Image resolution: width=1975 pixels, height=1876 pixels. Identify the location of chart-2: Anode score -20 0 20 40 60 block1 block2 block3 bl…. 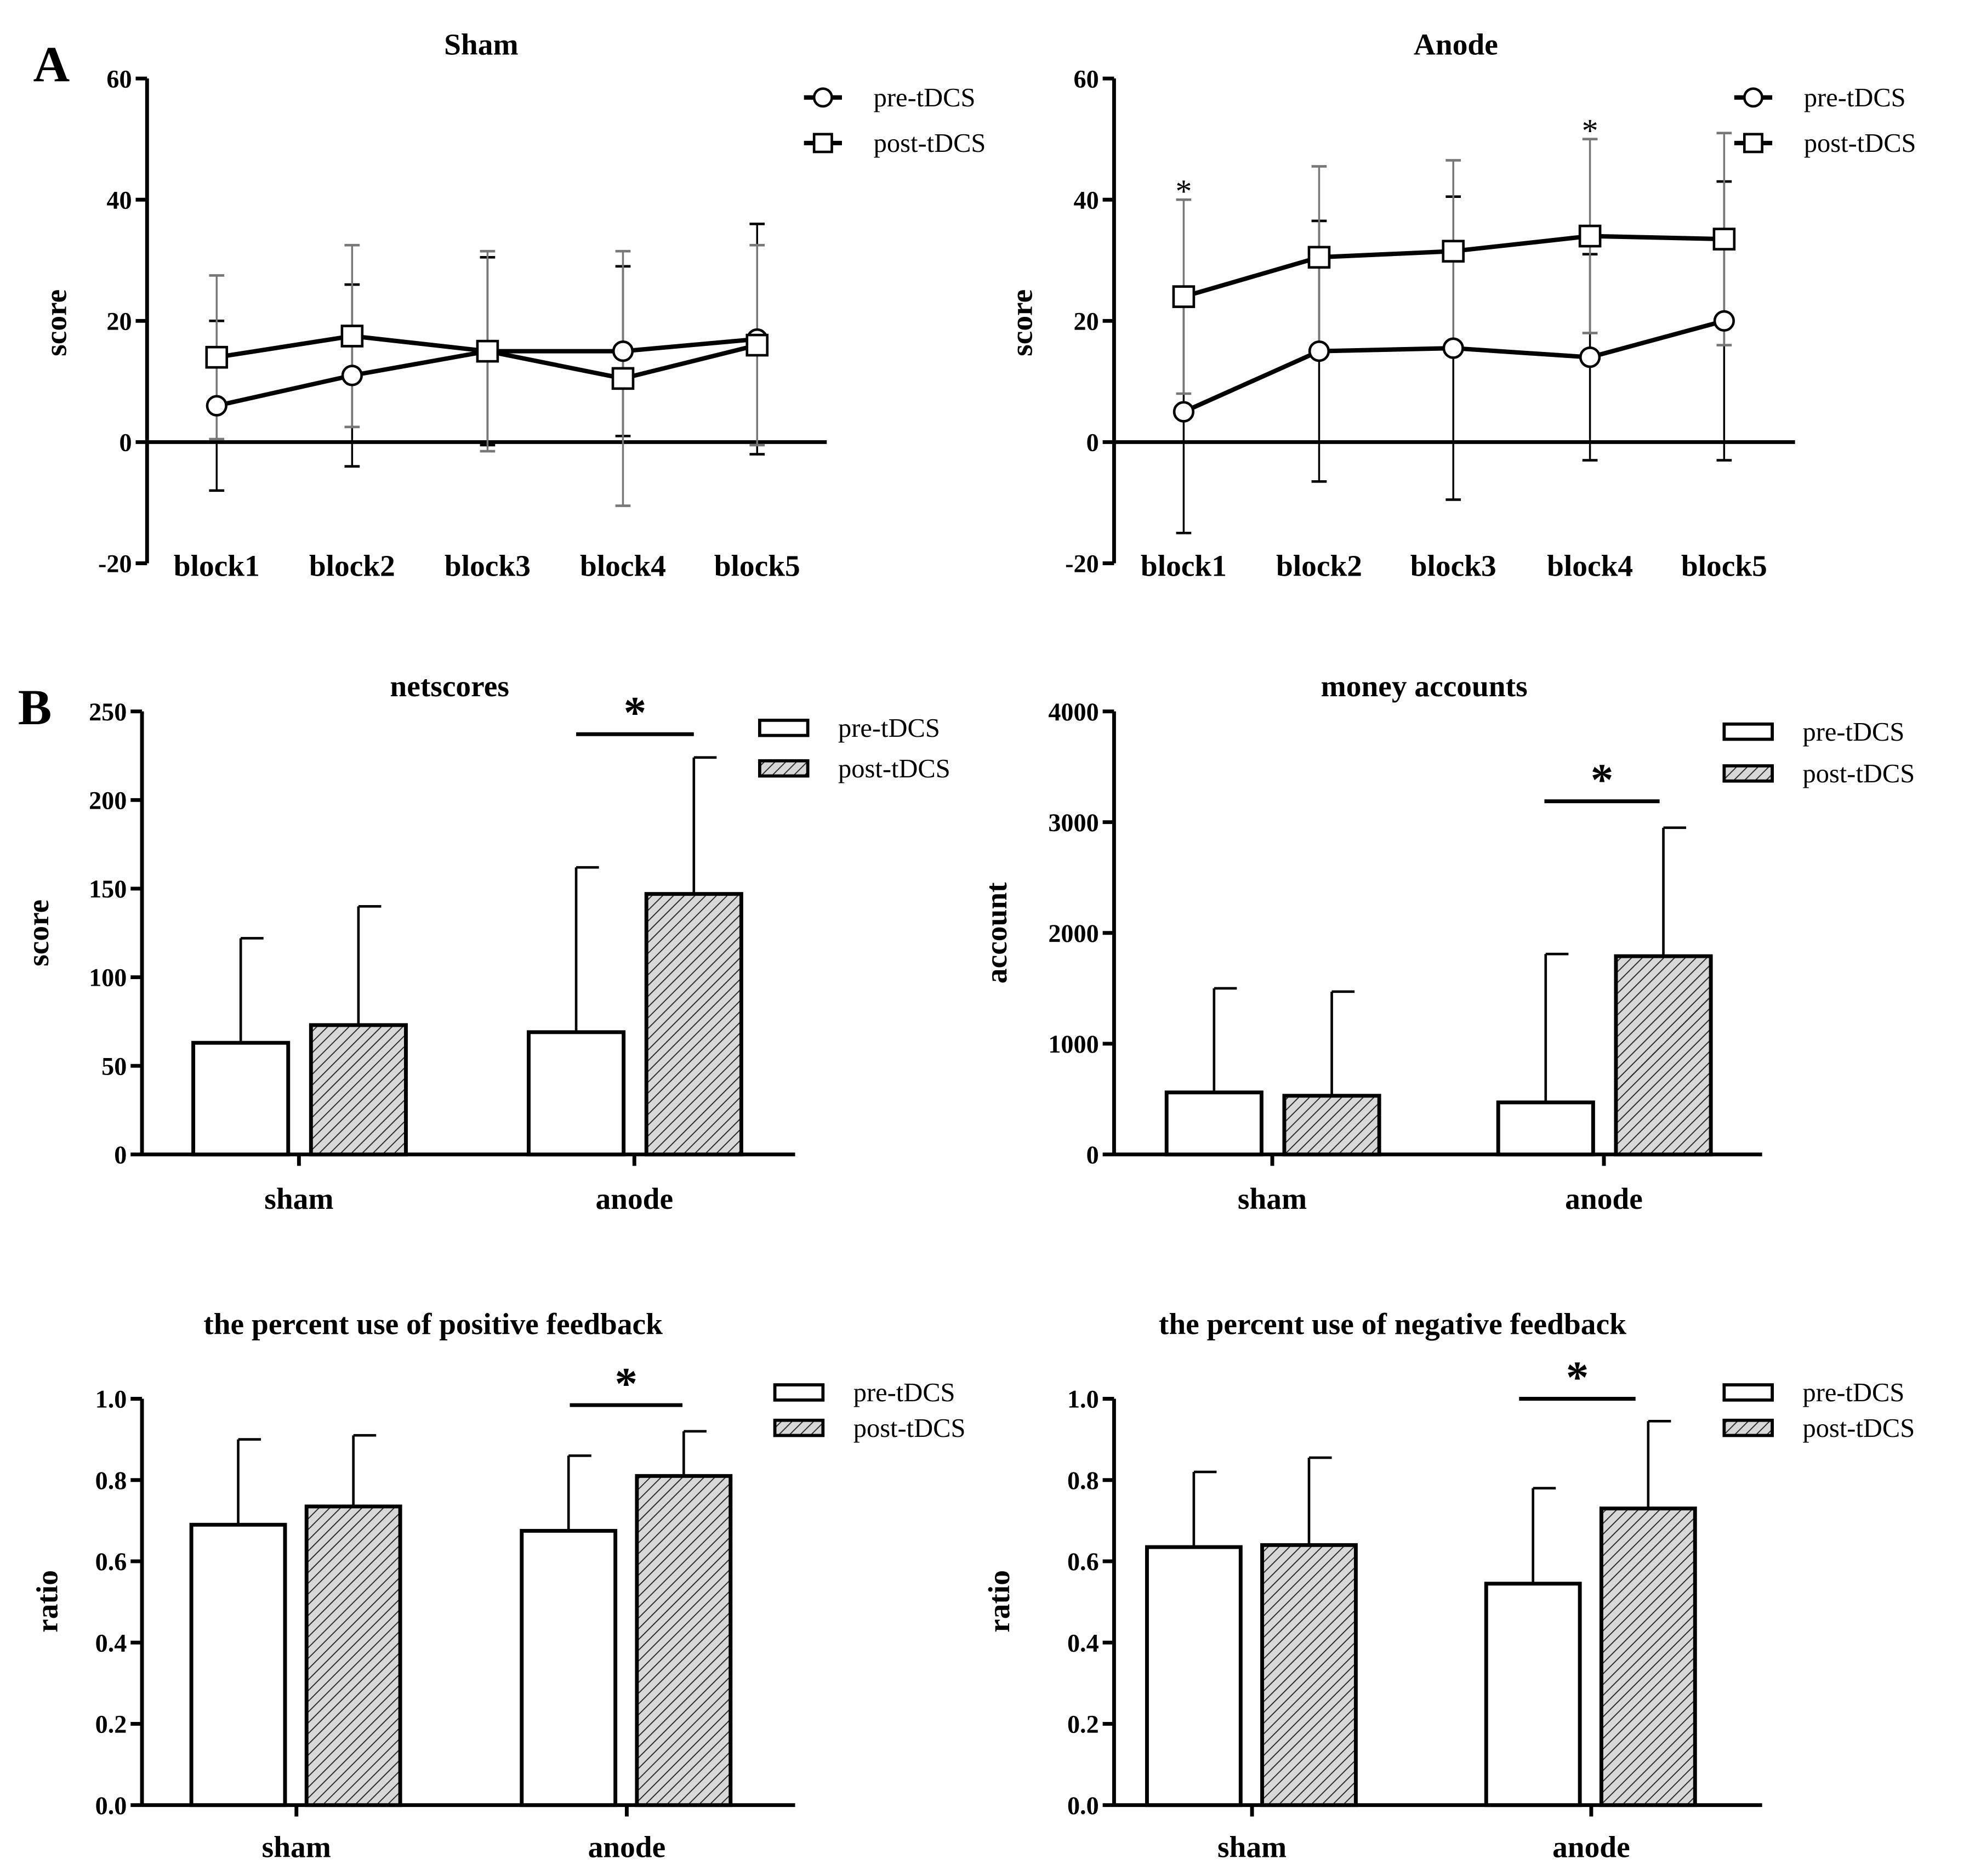
(1460, 304).